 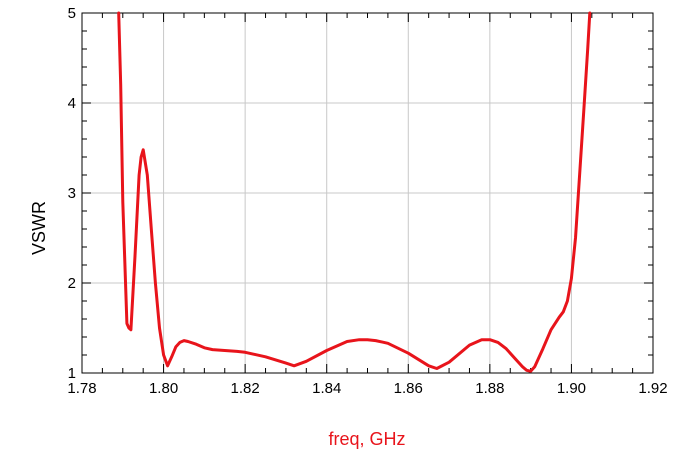 I want to click on y-tick-labels: 1 2 3 4 5, so click(x=72, y=193).